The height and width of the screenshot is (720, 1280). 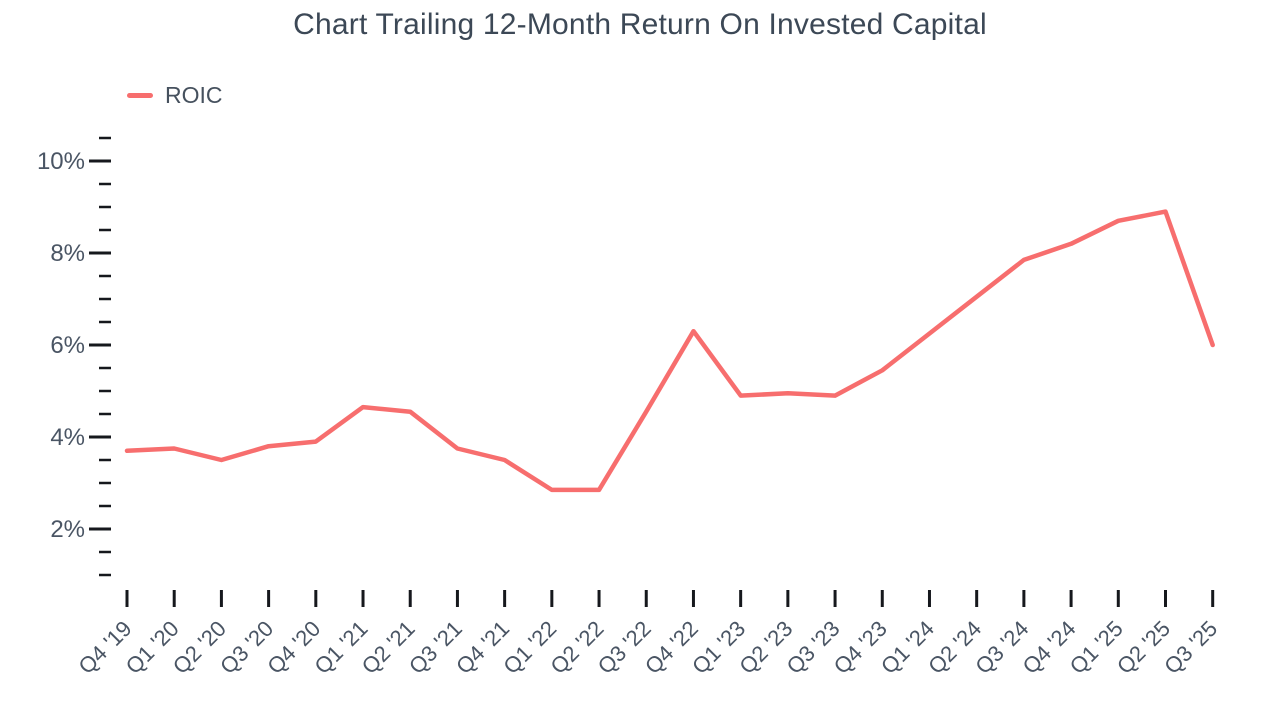 I want to click on x-axis-label: Q2 '23, so click(x=765, y=647).